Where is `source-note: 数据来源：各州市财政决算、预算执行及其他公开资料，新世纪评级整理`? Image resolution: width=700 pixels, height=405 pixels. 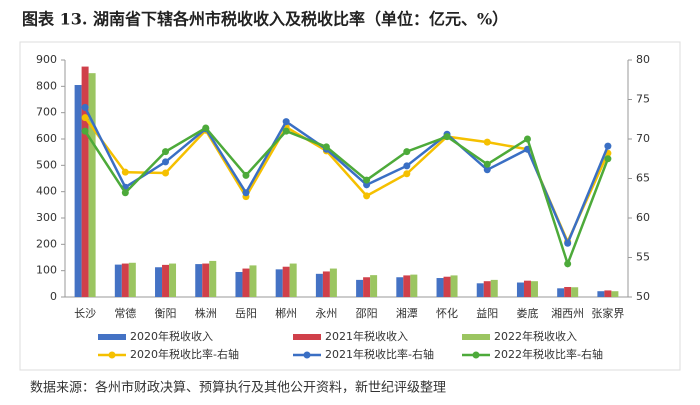
source-note: 数据来源：各州市财政决算、预算执行及其他公开资料，新世纪评级整理 is located at coordinates (238, 388).